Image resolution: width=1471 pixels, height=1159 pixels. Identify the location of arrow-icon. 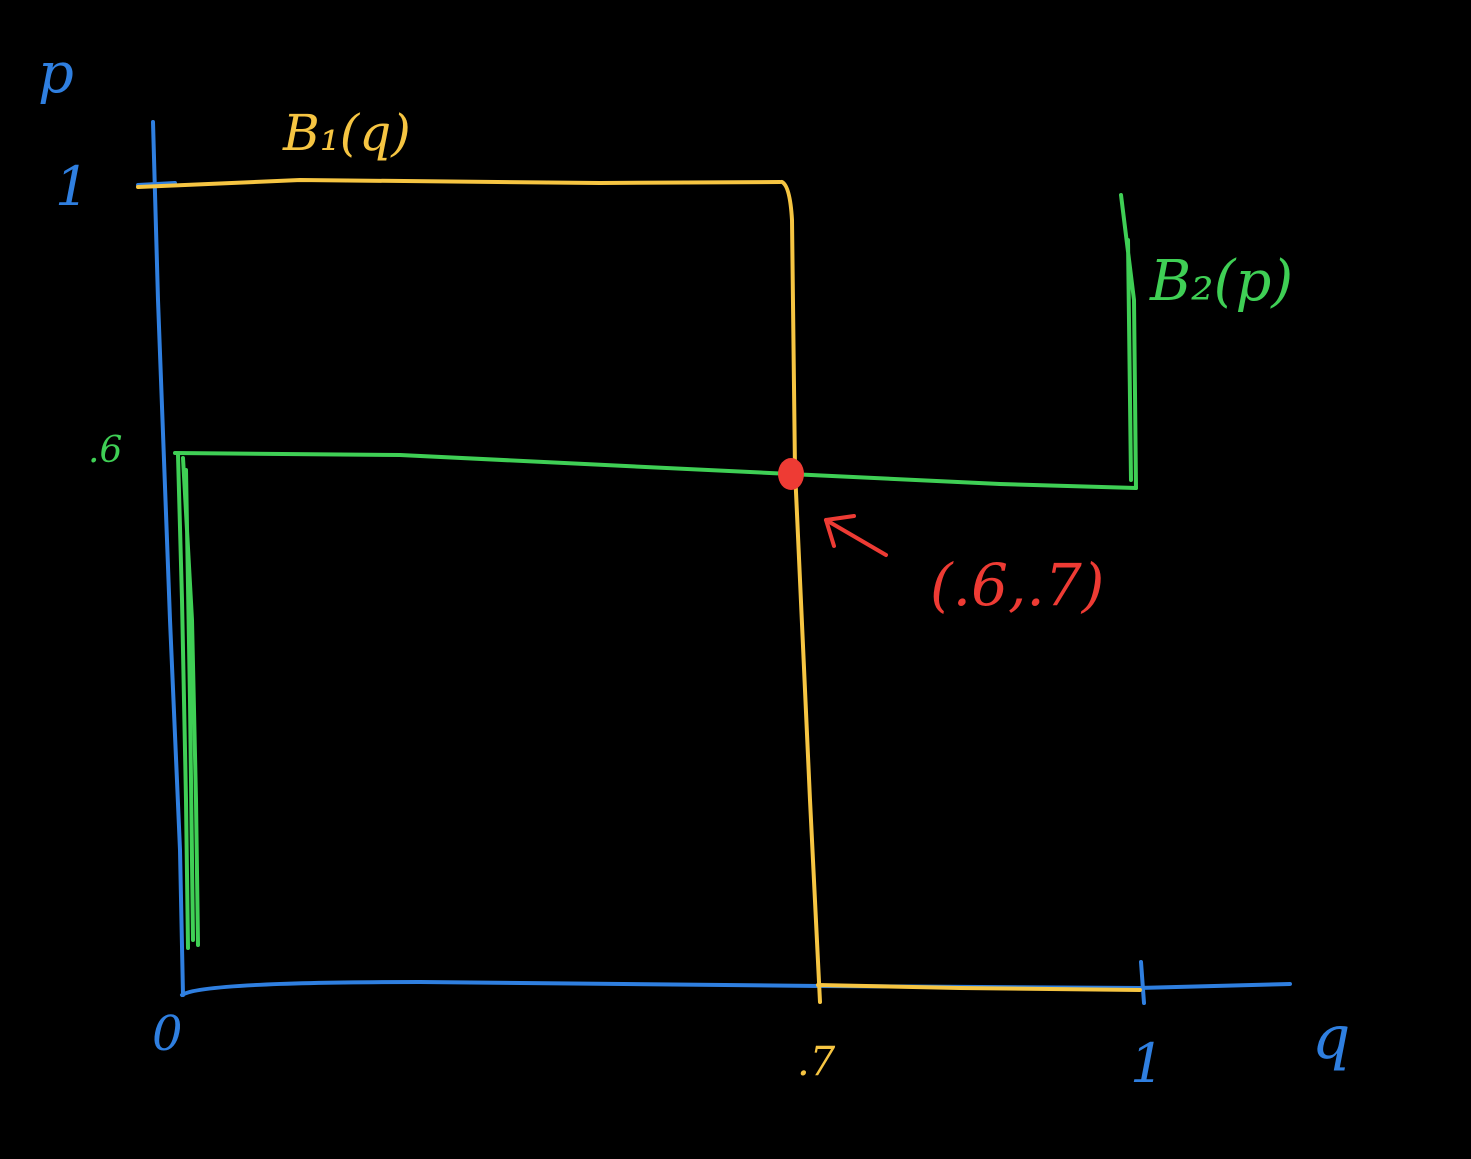
(856, 535).